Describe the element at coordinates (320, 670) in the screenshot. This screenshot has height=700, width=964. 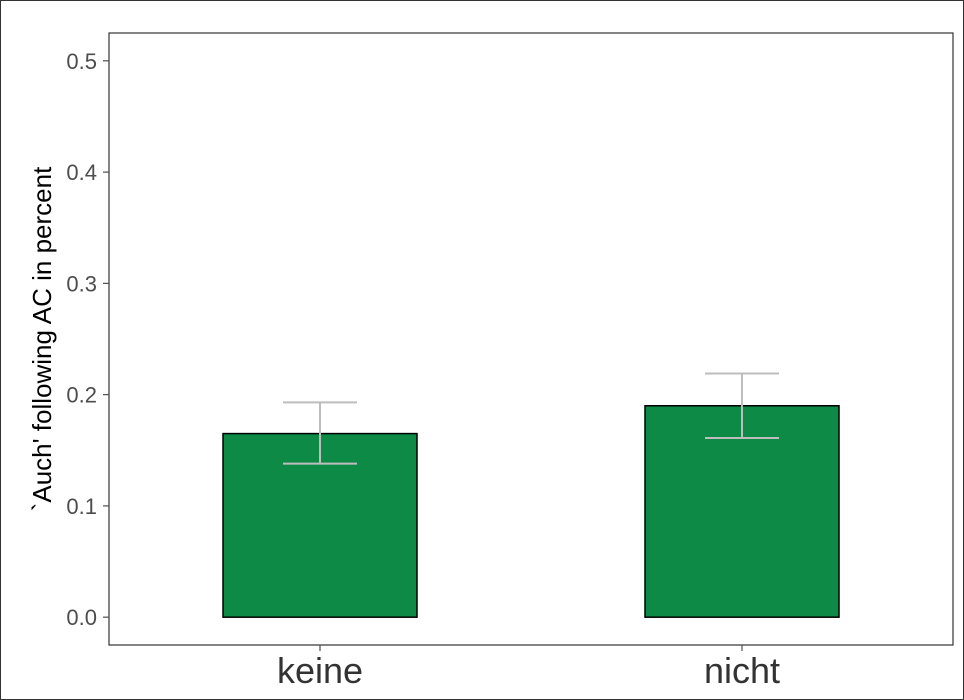
I see `x-tick-label-keine: keine` at that location.